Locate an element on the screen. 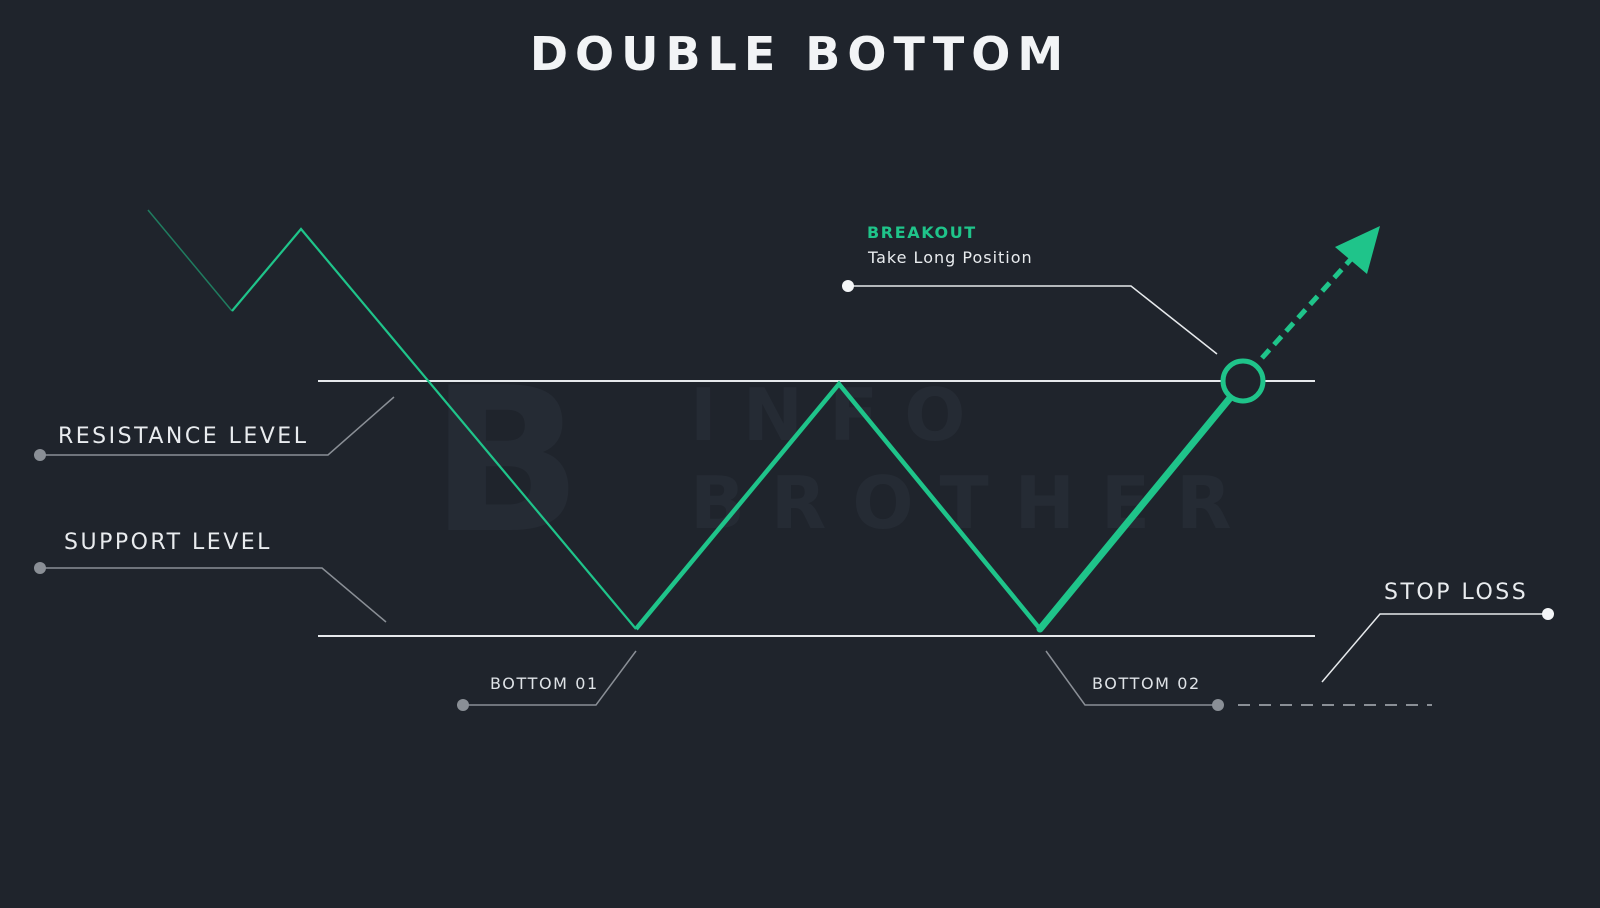 The height and width of the screenshot is (908, 1600). support-leader-dot is located at coordinates (40, 568).